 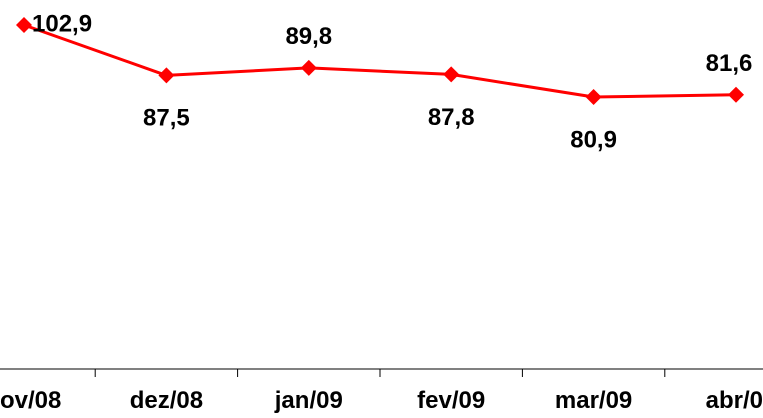 I want to click on x-tick-label: jan/09, so click(x=308, y=400).